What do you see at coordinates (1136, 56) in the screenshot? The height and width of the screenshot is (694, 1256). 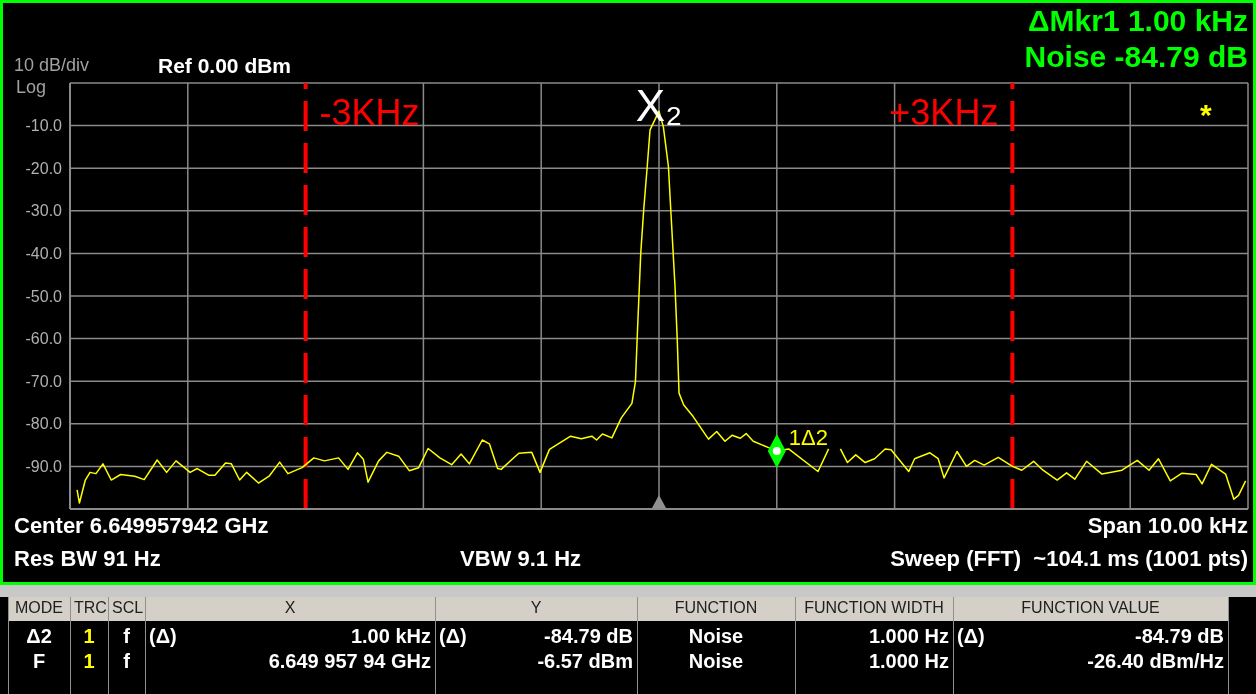 I see `text: Noise -84.79 dB` at bounding box center [1136, 56].